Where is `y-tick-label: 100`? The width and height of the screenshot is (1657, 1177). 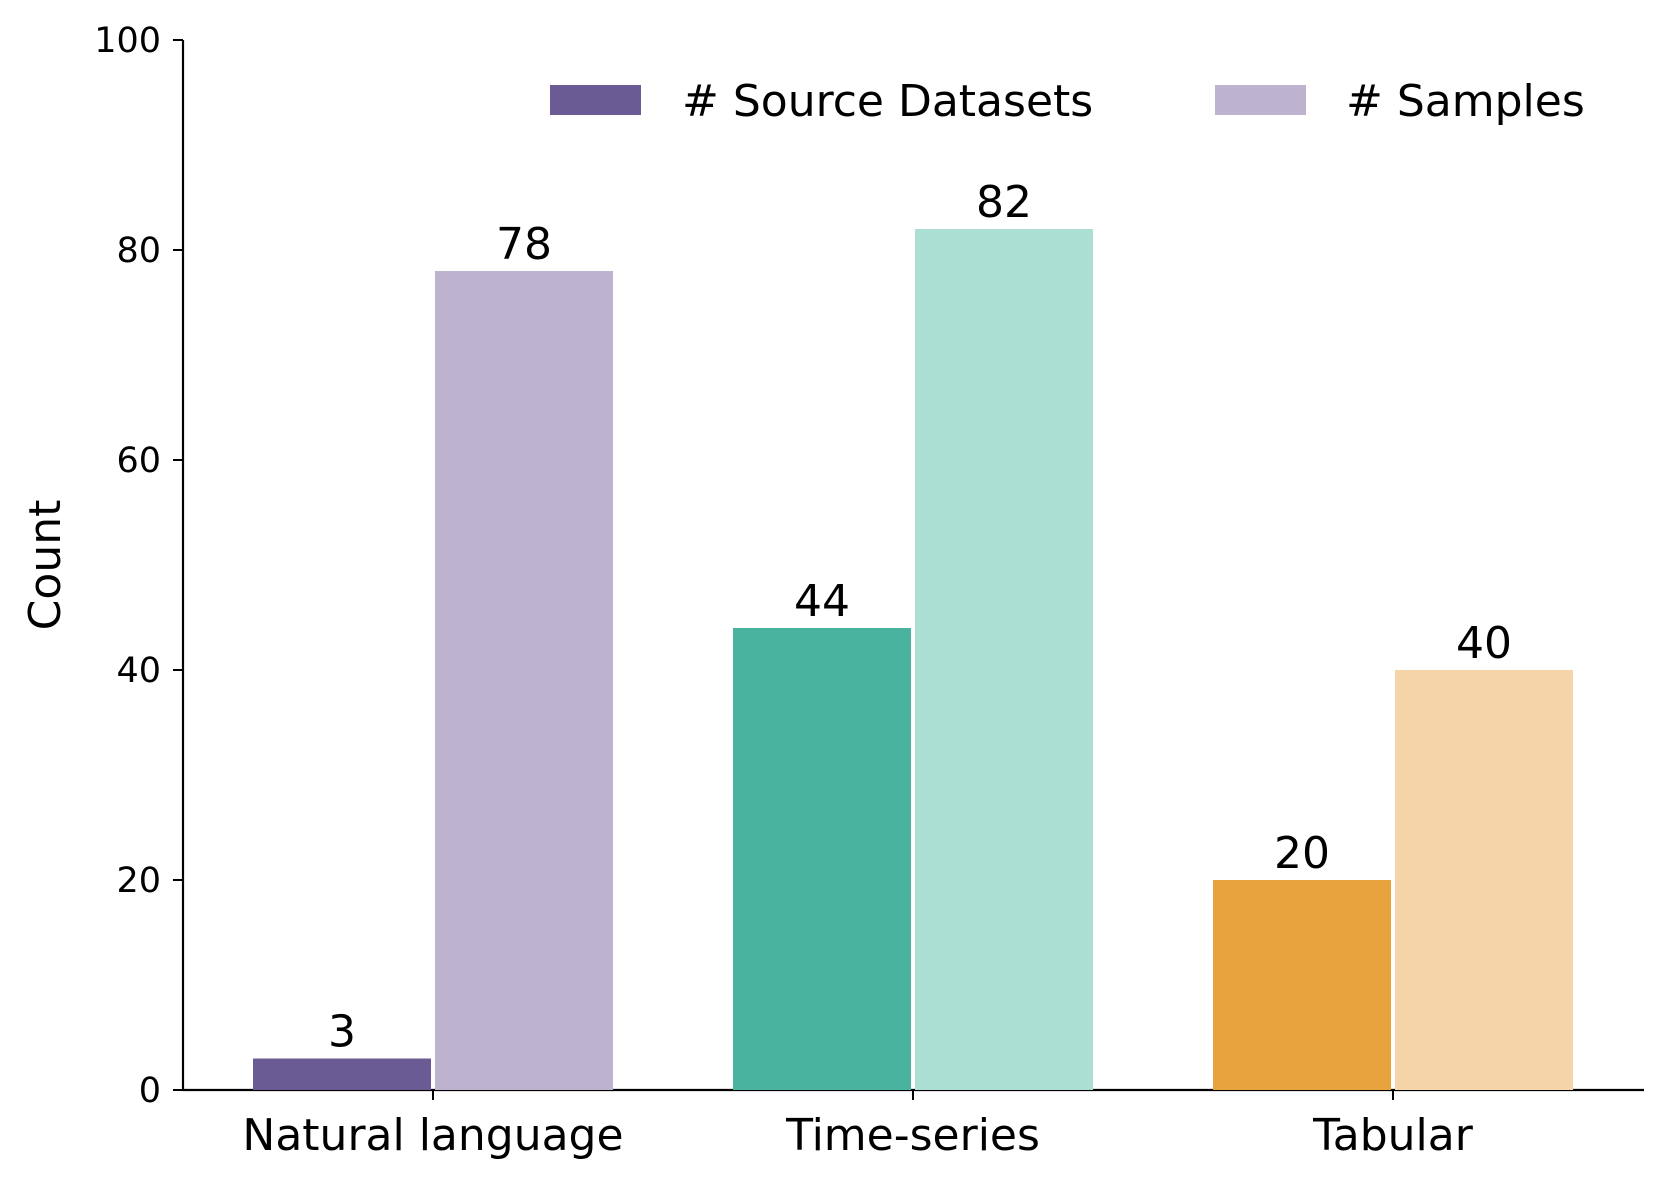 y-tick-label: 100 is located at coordinates (127, 41).